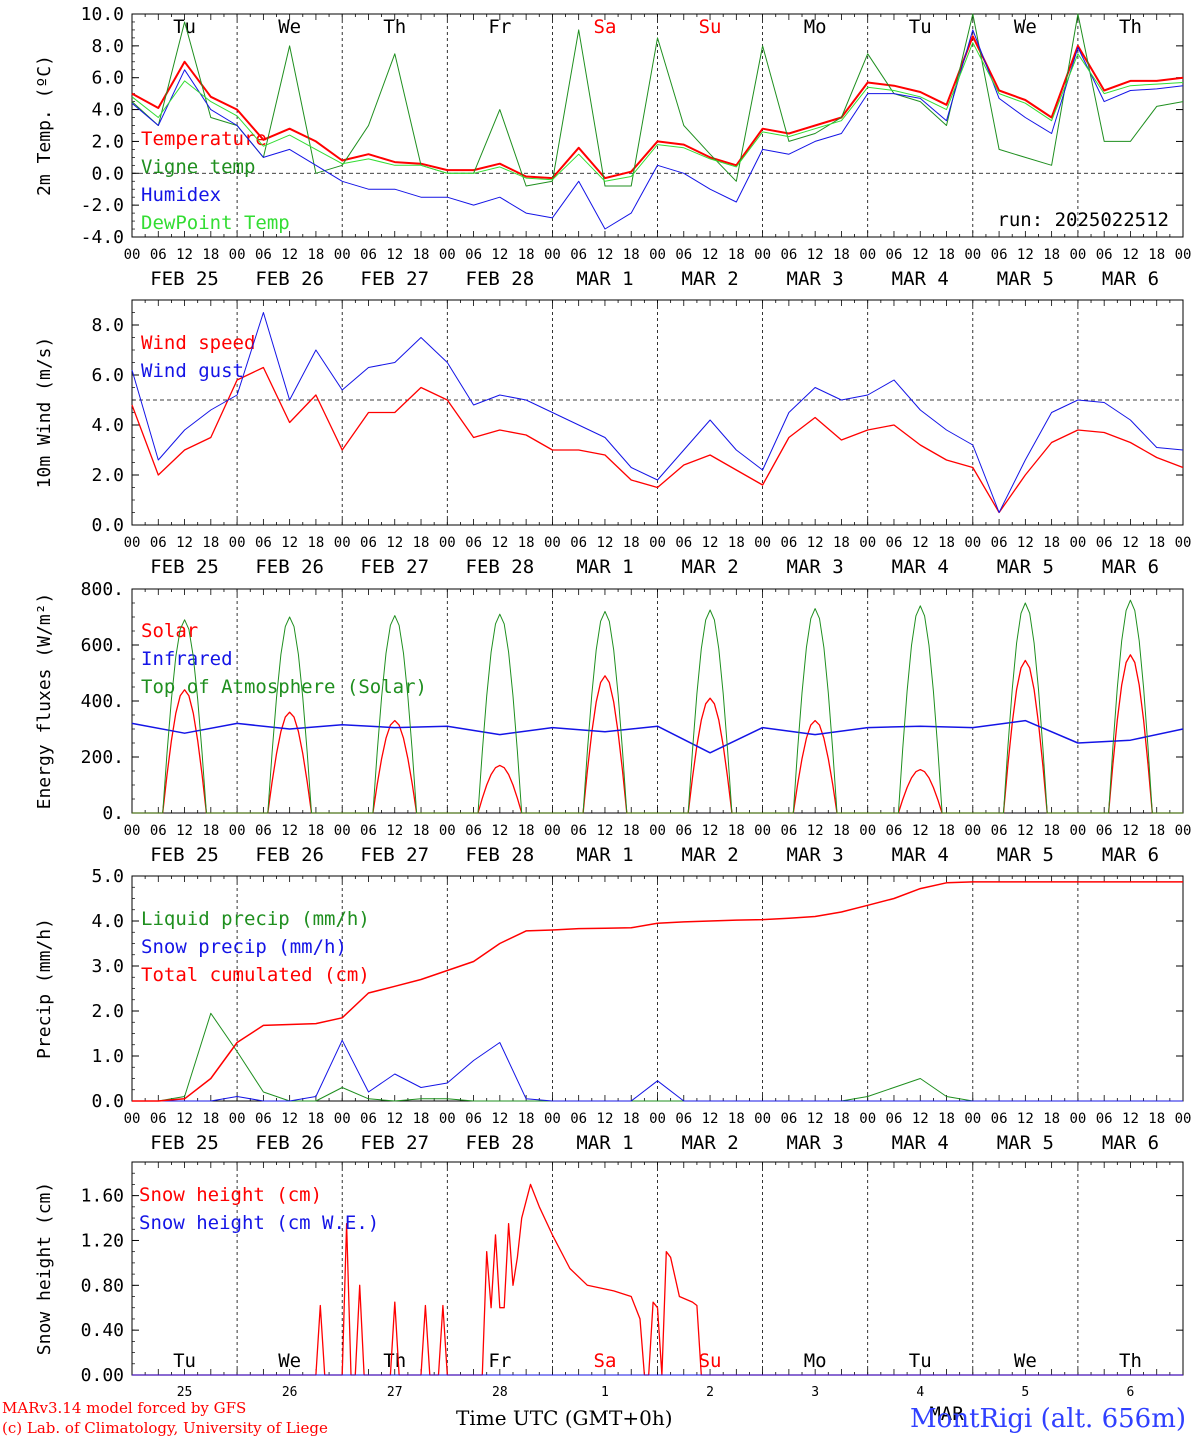 Image resolution: width=1194 pixels, height=1445 pixels. Describe the element at coordinates (244, 947) in the screenshot. I see `legend-label: Snow precip (mm/h)` at that location.